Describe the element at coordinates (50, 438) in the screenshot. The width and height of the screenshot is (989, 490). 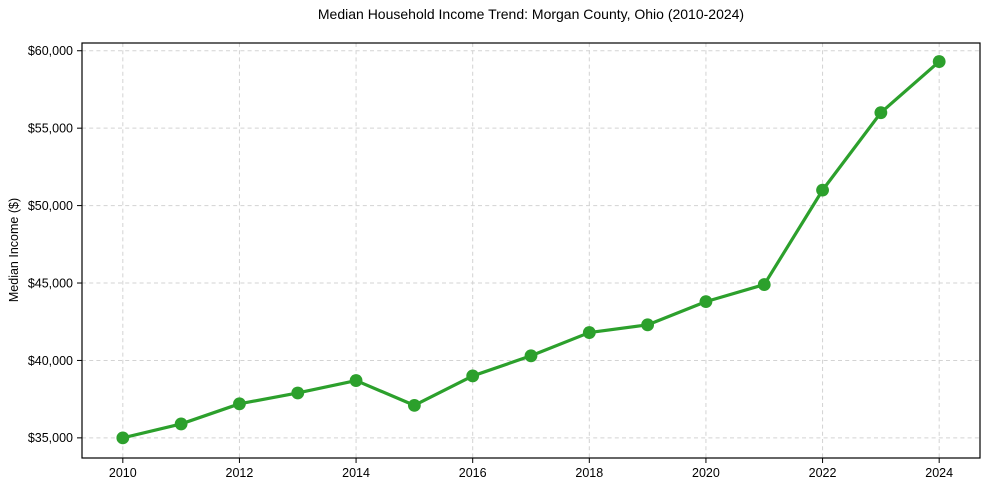
I see `y-tick-label: $35,000` at that location.